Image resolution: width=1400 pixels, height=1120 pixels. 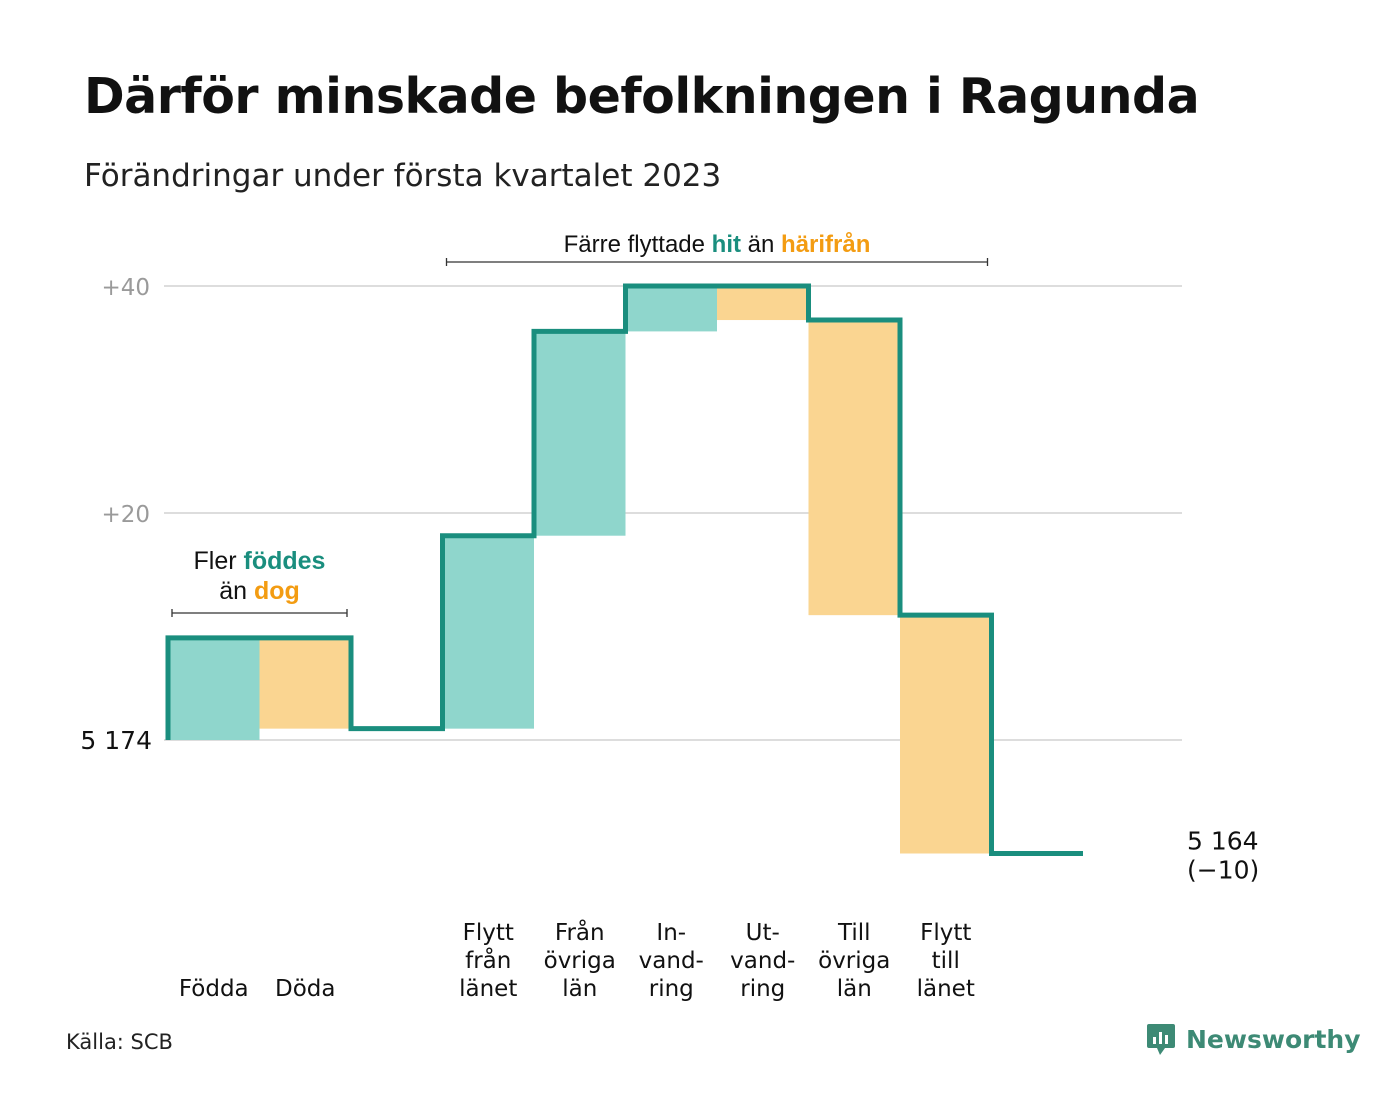 What do you see at coordinates (125, 515) in the screenshot?
I see `y-tick-label: +20` at bounding box center [125, 515].